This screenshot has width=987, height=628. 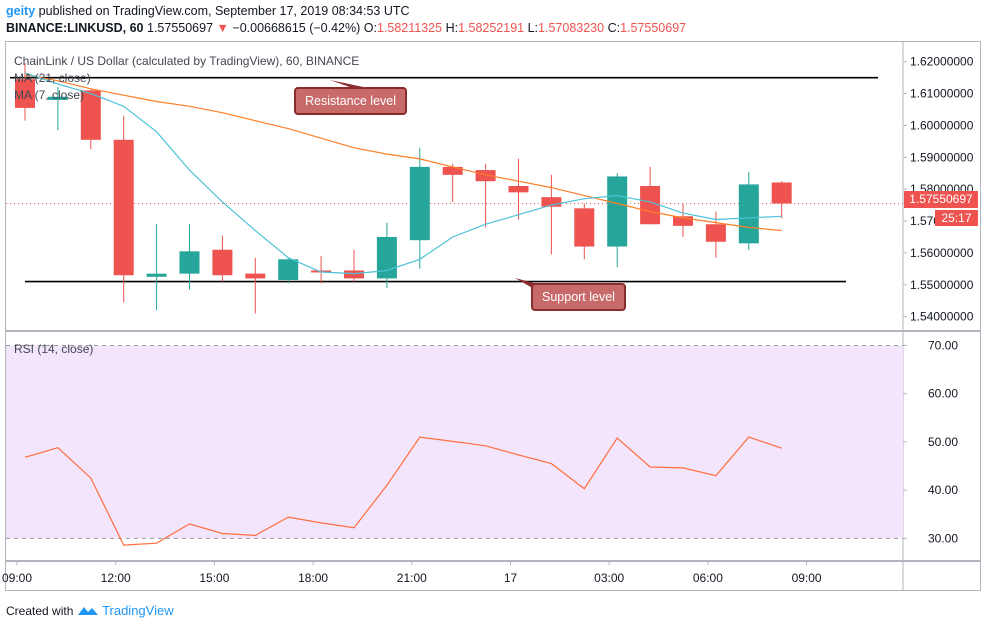 What do you see at coordinates (708, 578) in the screenshot?
I see `time-tick-label: 06:00` at bounding box center [708, 578].